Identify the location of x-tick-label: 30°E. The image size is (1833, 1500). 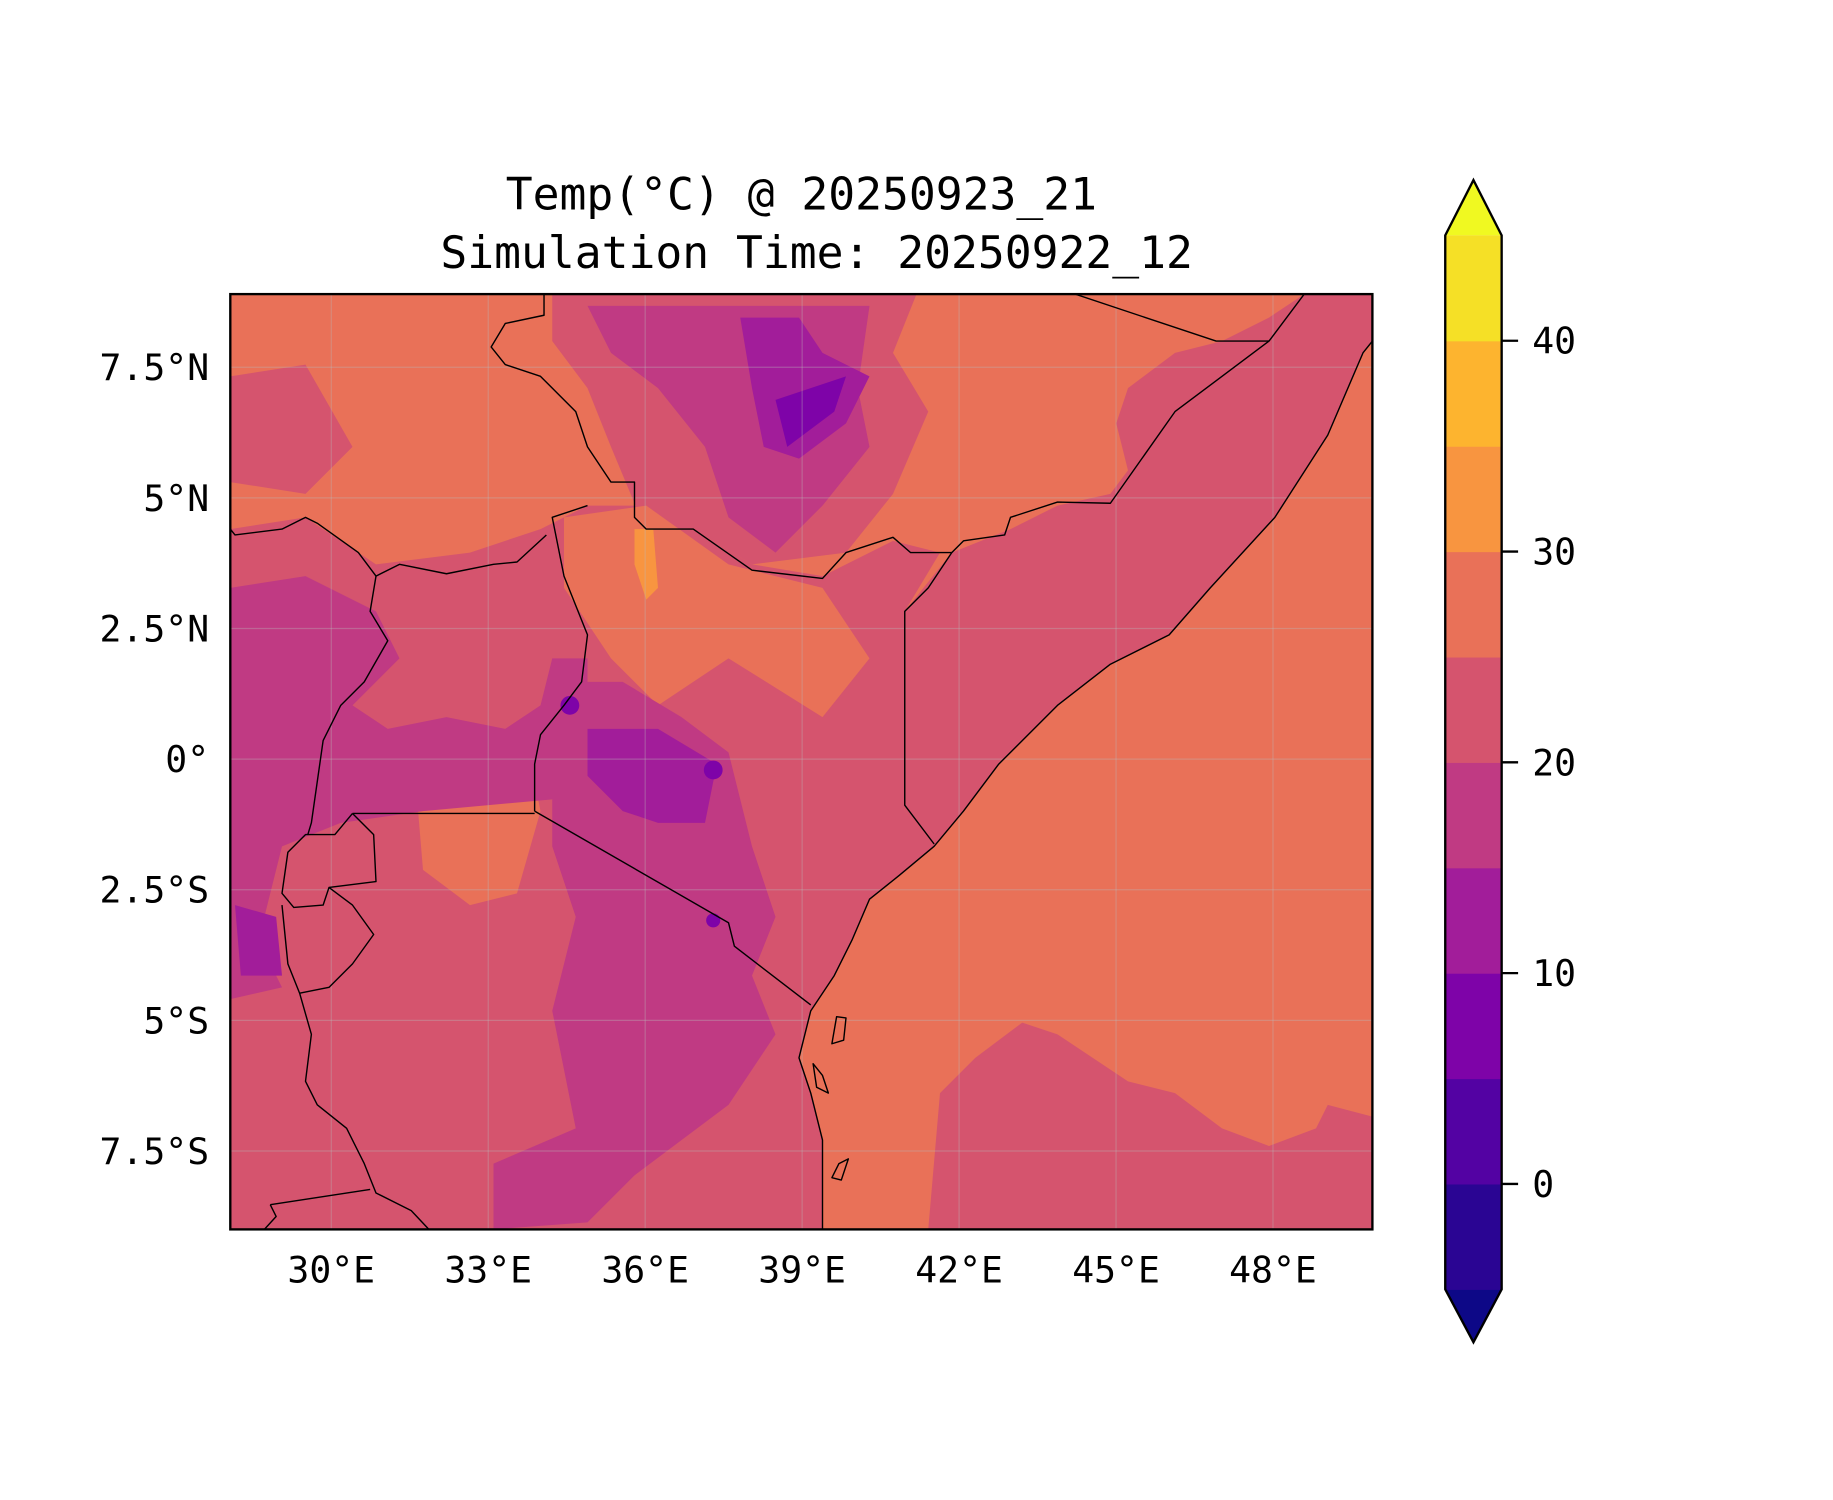
(331, 1269).